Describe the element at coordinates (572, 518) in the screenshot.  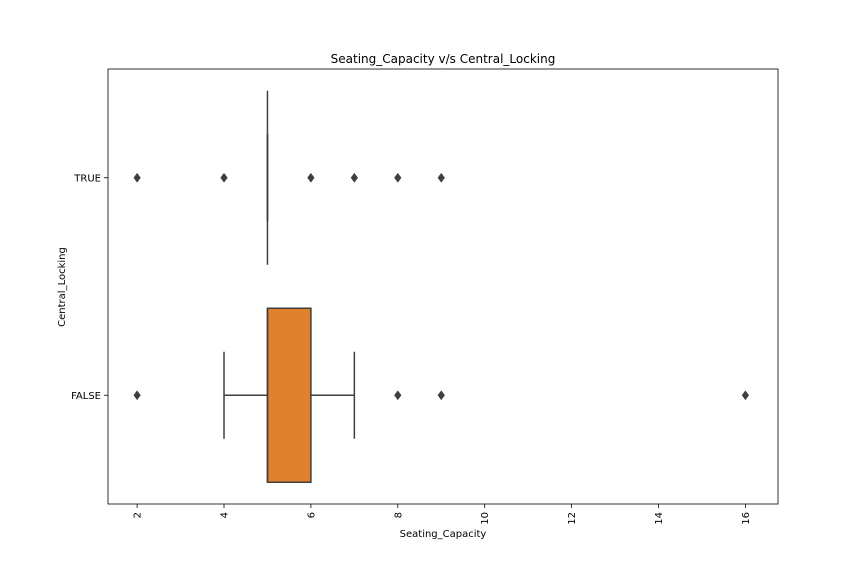
I see `x-tick-label: 12` at that location.